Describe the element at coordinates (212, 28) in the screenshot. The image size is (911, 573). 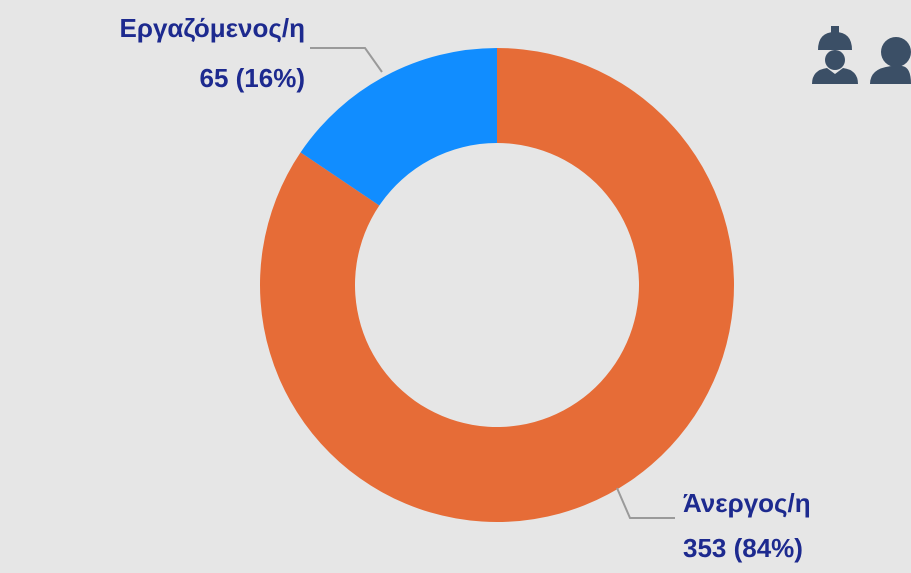
I see `category-label: Εργαζόμενος/η` at that location.